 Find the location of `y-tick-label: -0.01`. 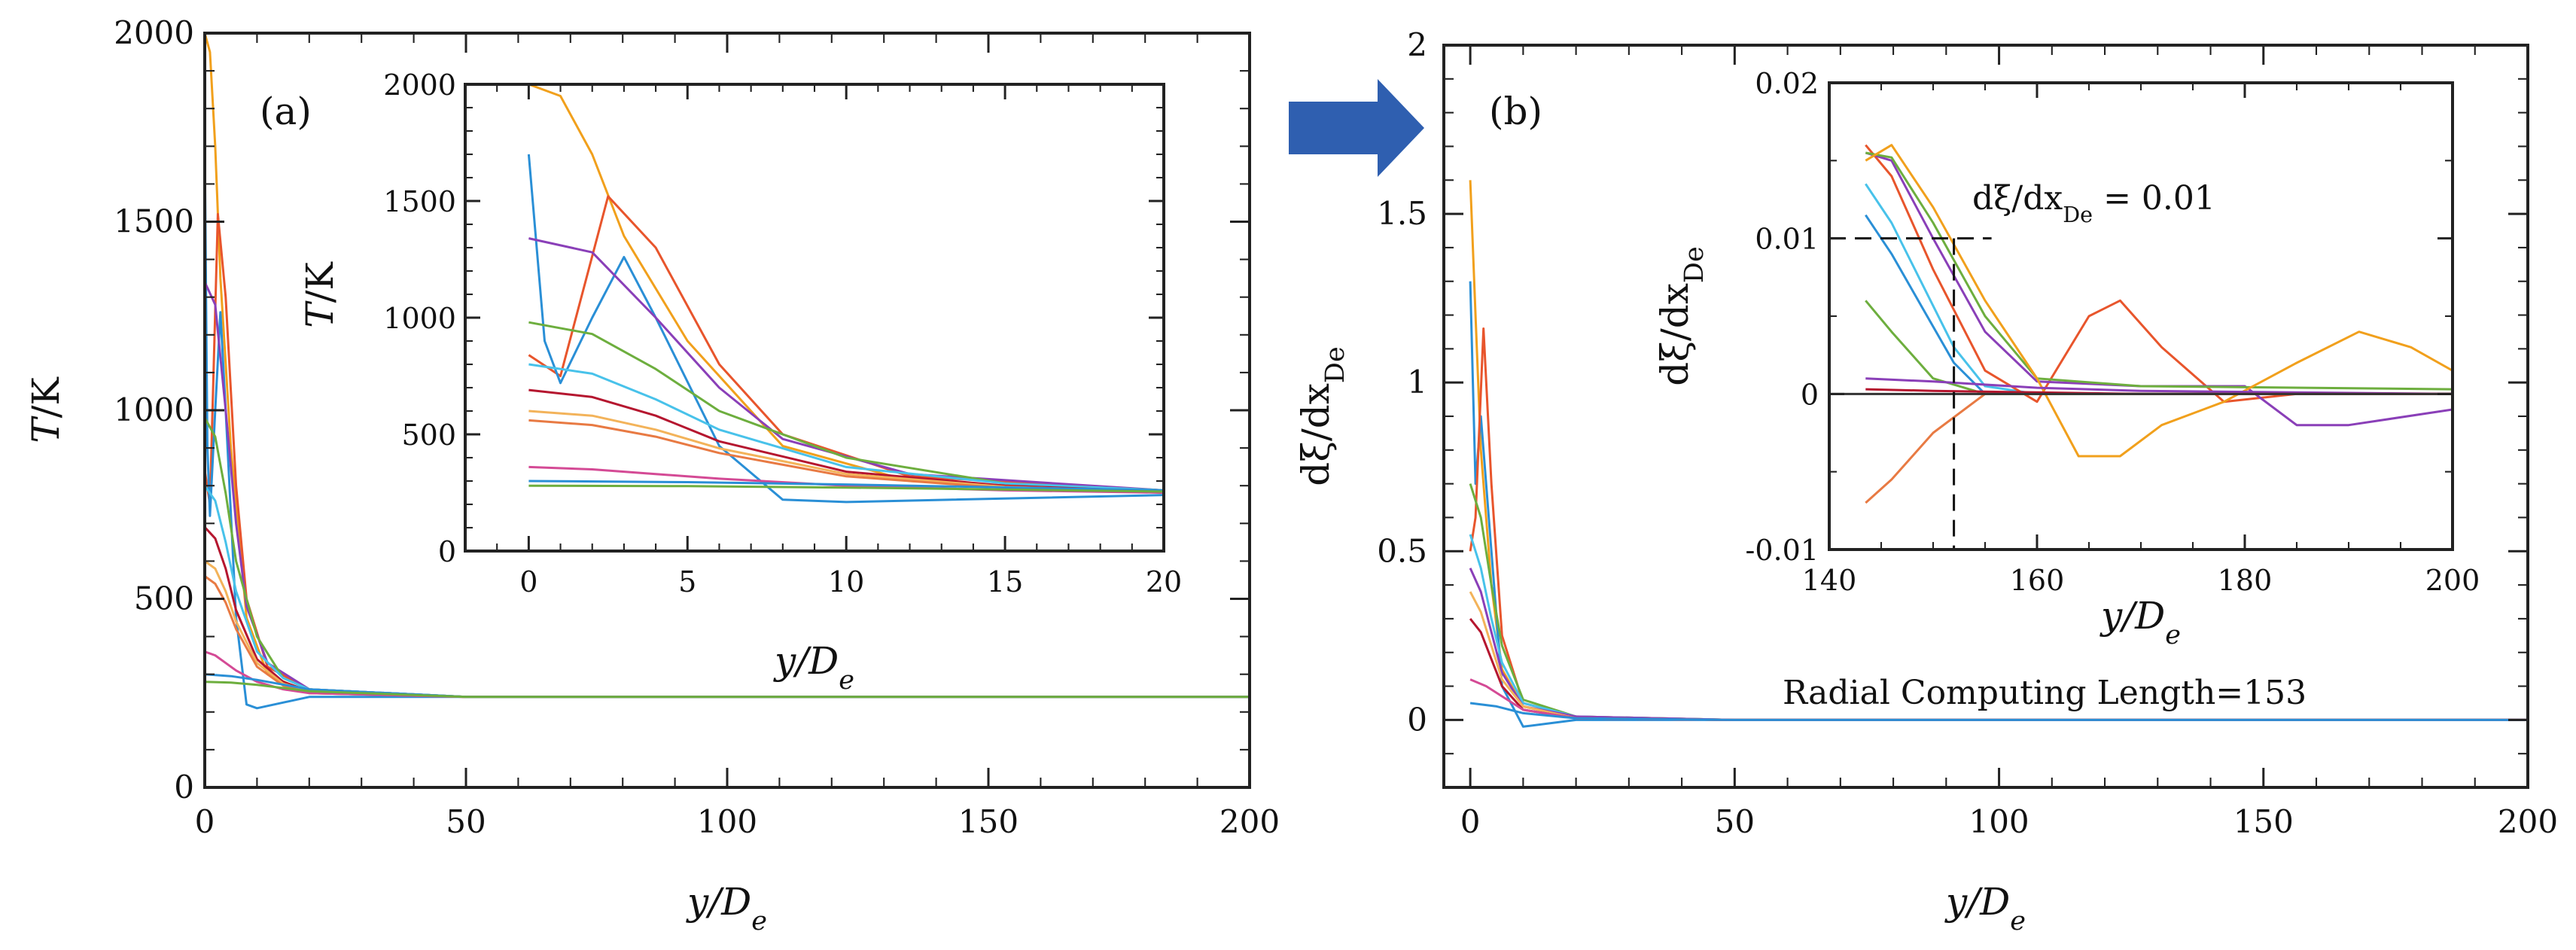

y-tick-label: -0.01 is located at coordinates (1783, 550).